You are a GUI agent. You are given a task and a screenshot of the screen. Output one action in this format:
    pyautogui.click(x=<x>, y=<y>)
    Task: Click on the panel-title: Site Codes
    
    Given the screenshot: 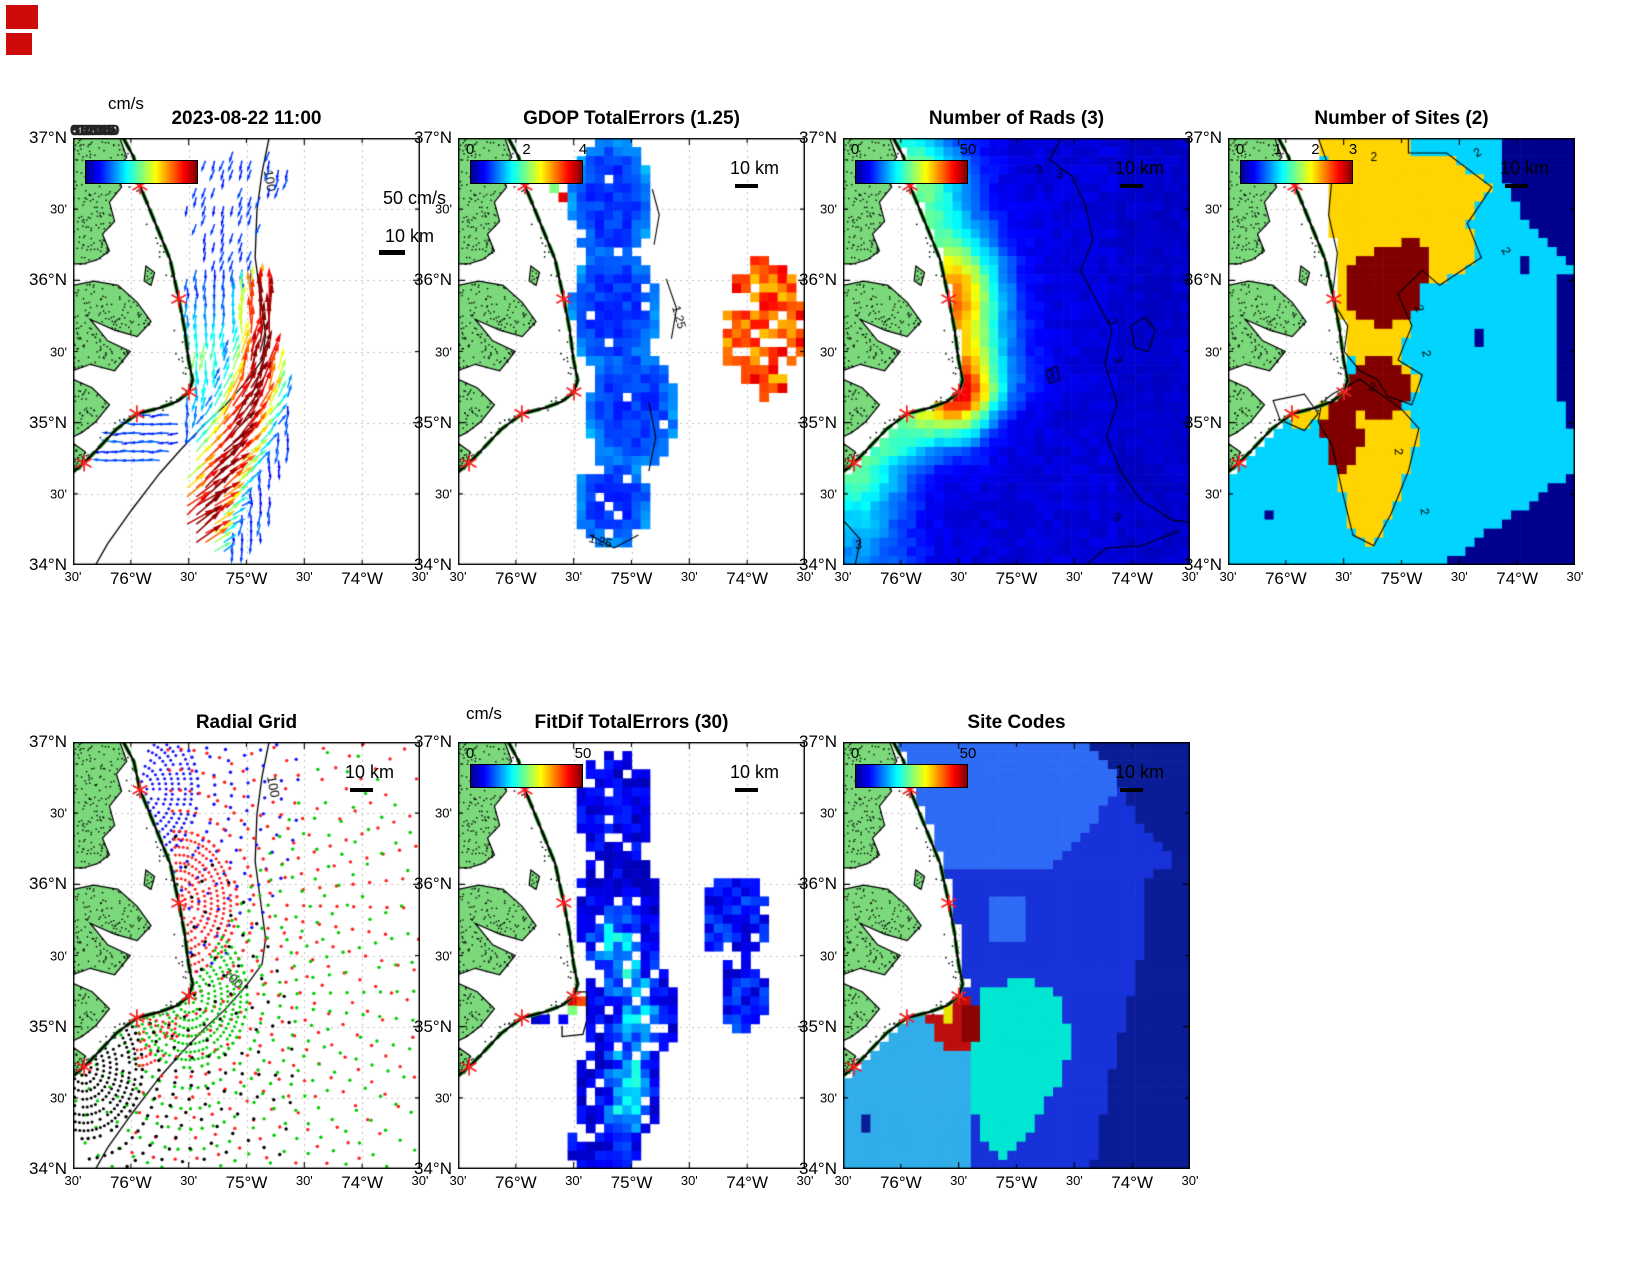 What is the action you would take?
    pyautogui.click(x=1016, y=722)
    